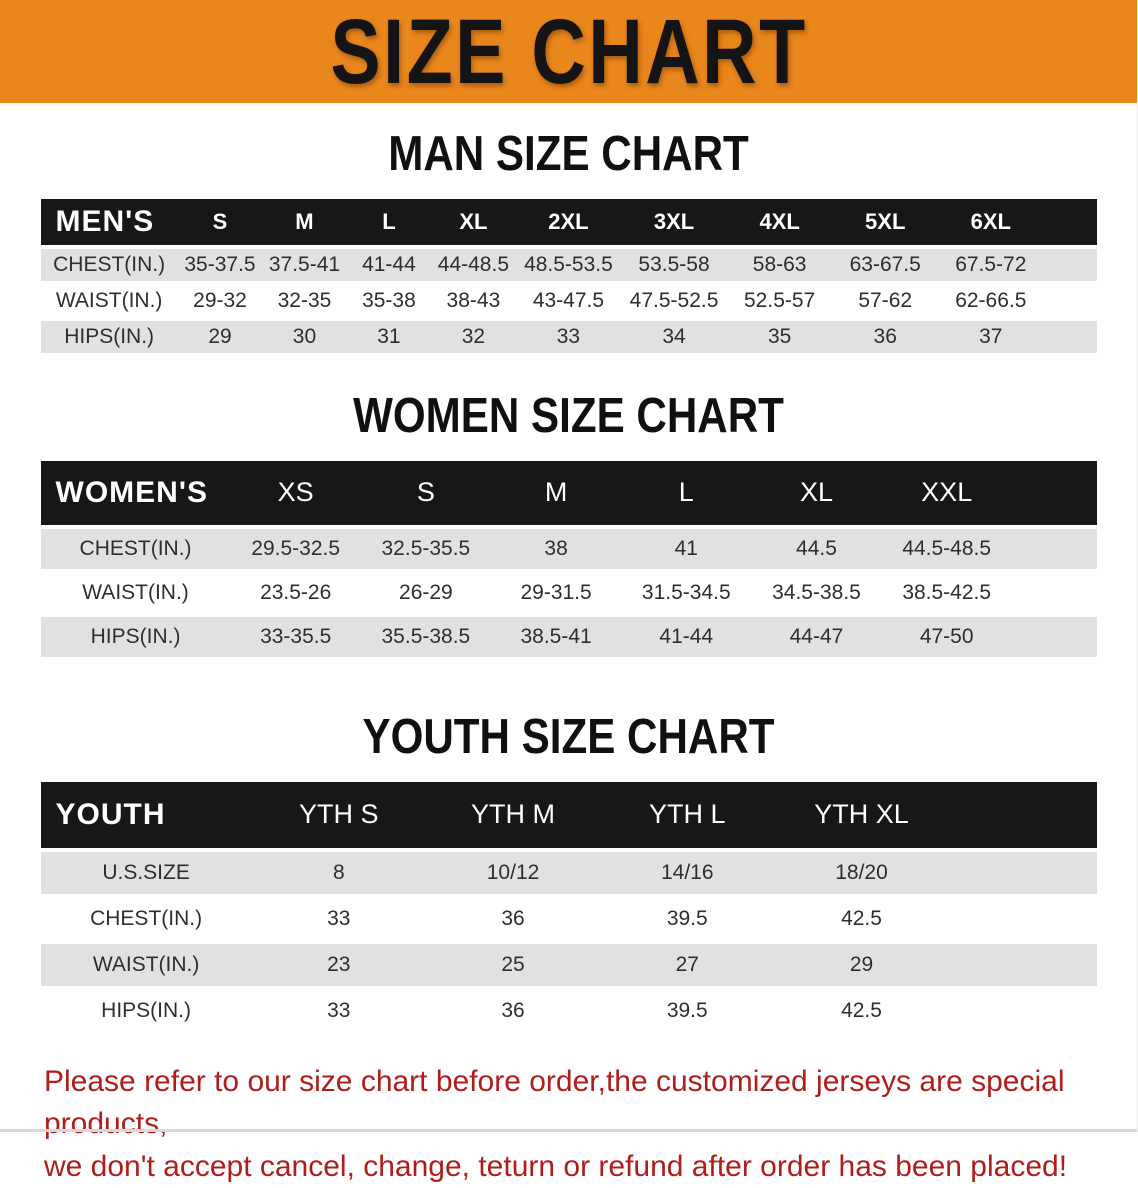 This screenshot has width=1138, height=1188. Describe the element at coordinates (991, 336) in the screenshot. I see `table-cell: 37` at that location.